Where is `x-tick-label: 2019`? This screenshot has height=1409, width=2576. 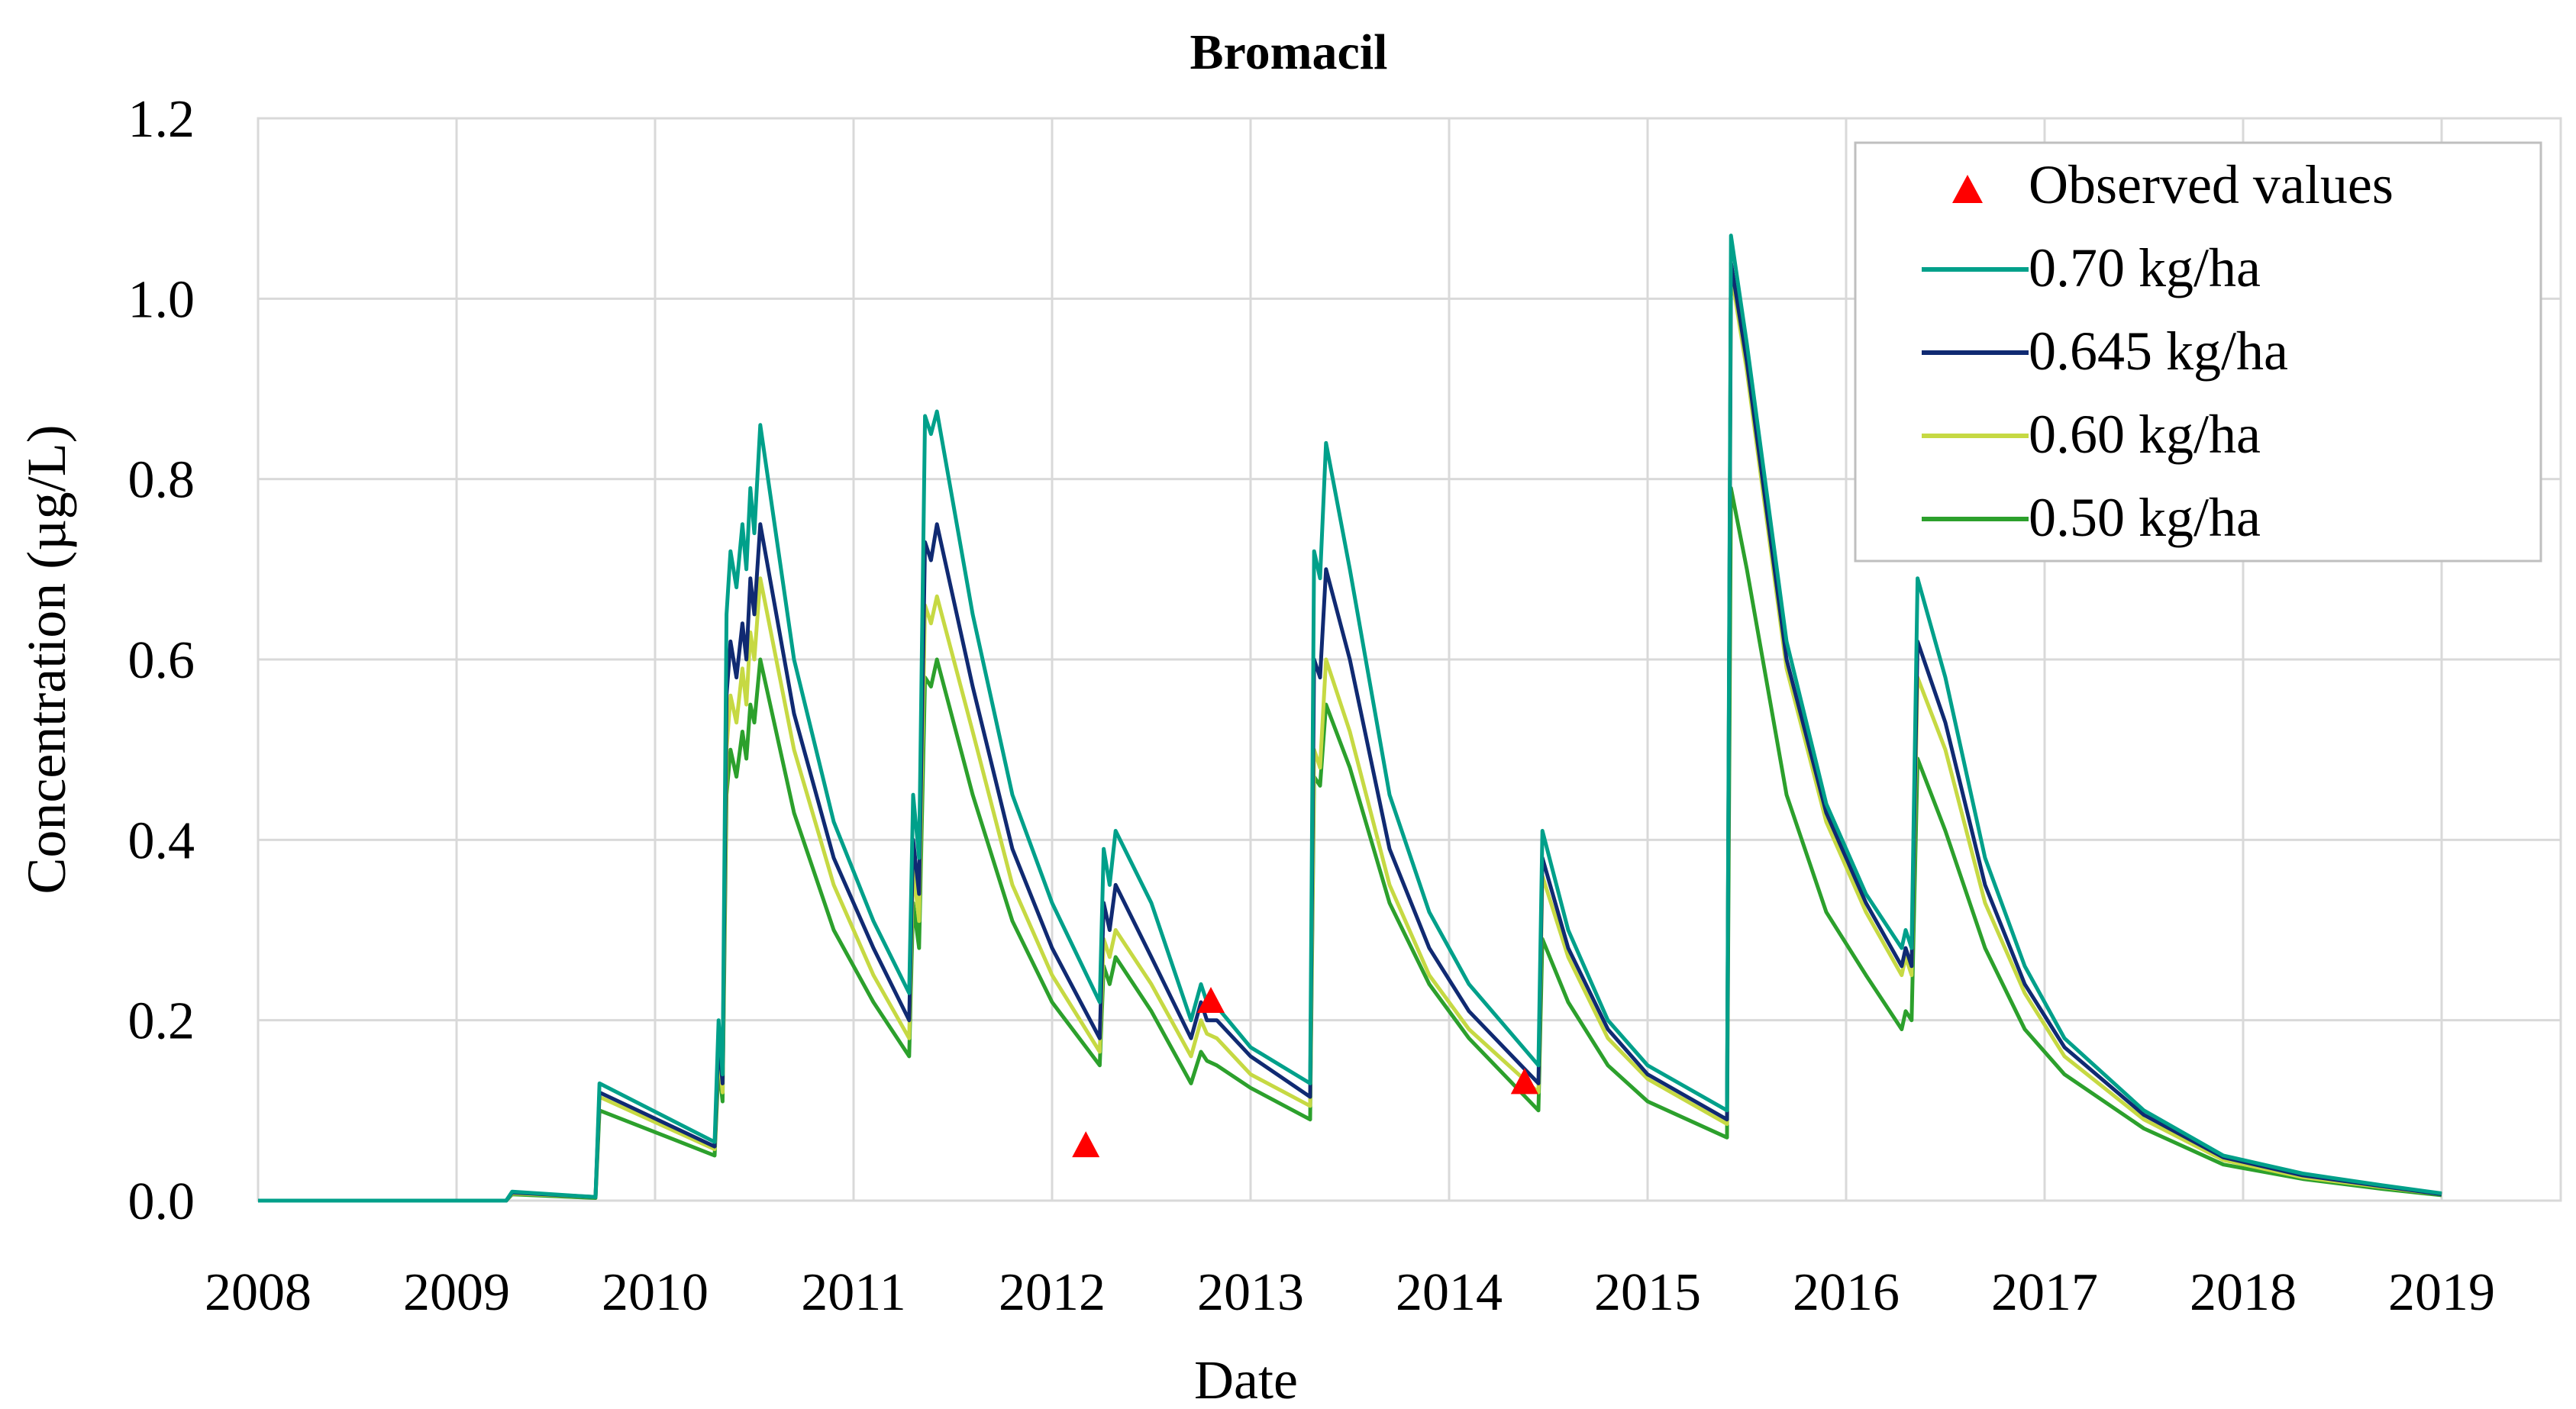
x-tick-label: 2019 is located at coordinates (2441, 1292).